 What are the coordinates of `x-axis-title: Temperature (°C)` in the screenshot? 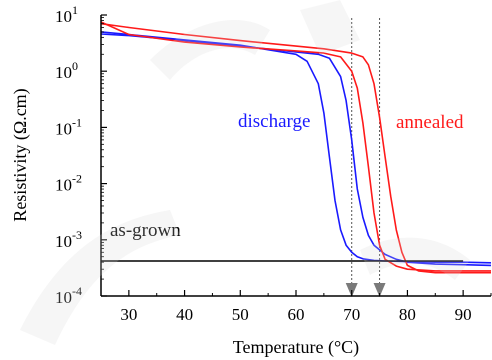 It's located at (296, 347).